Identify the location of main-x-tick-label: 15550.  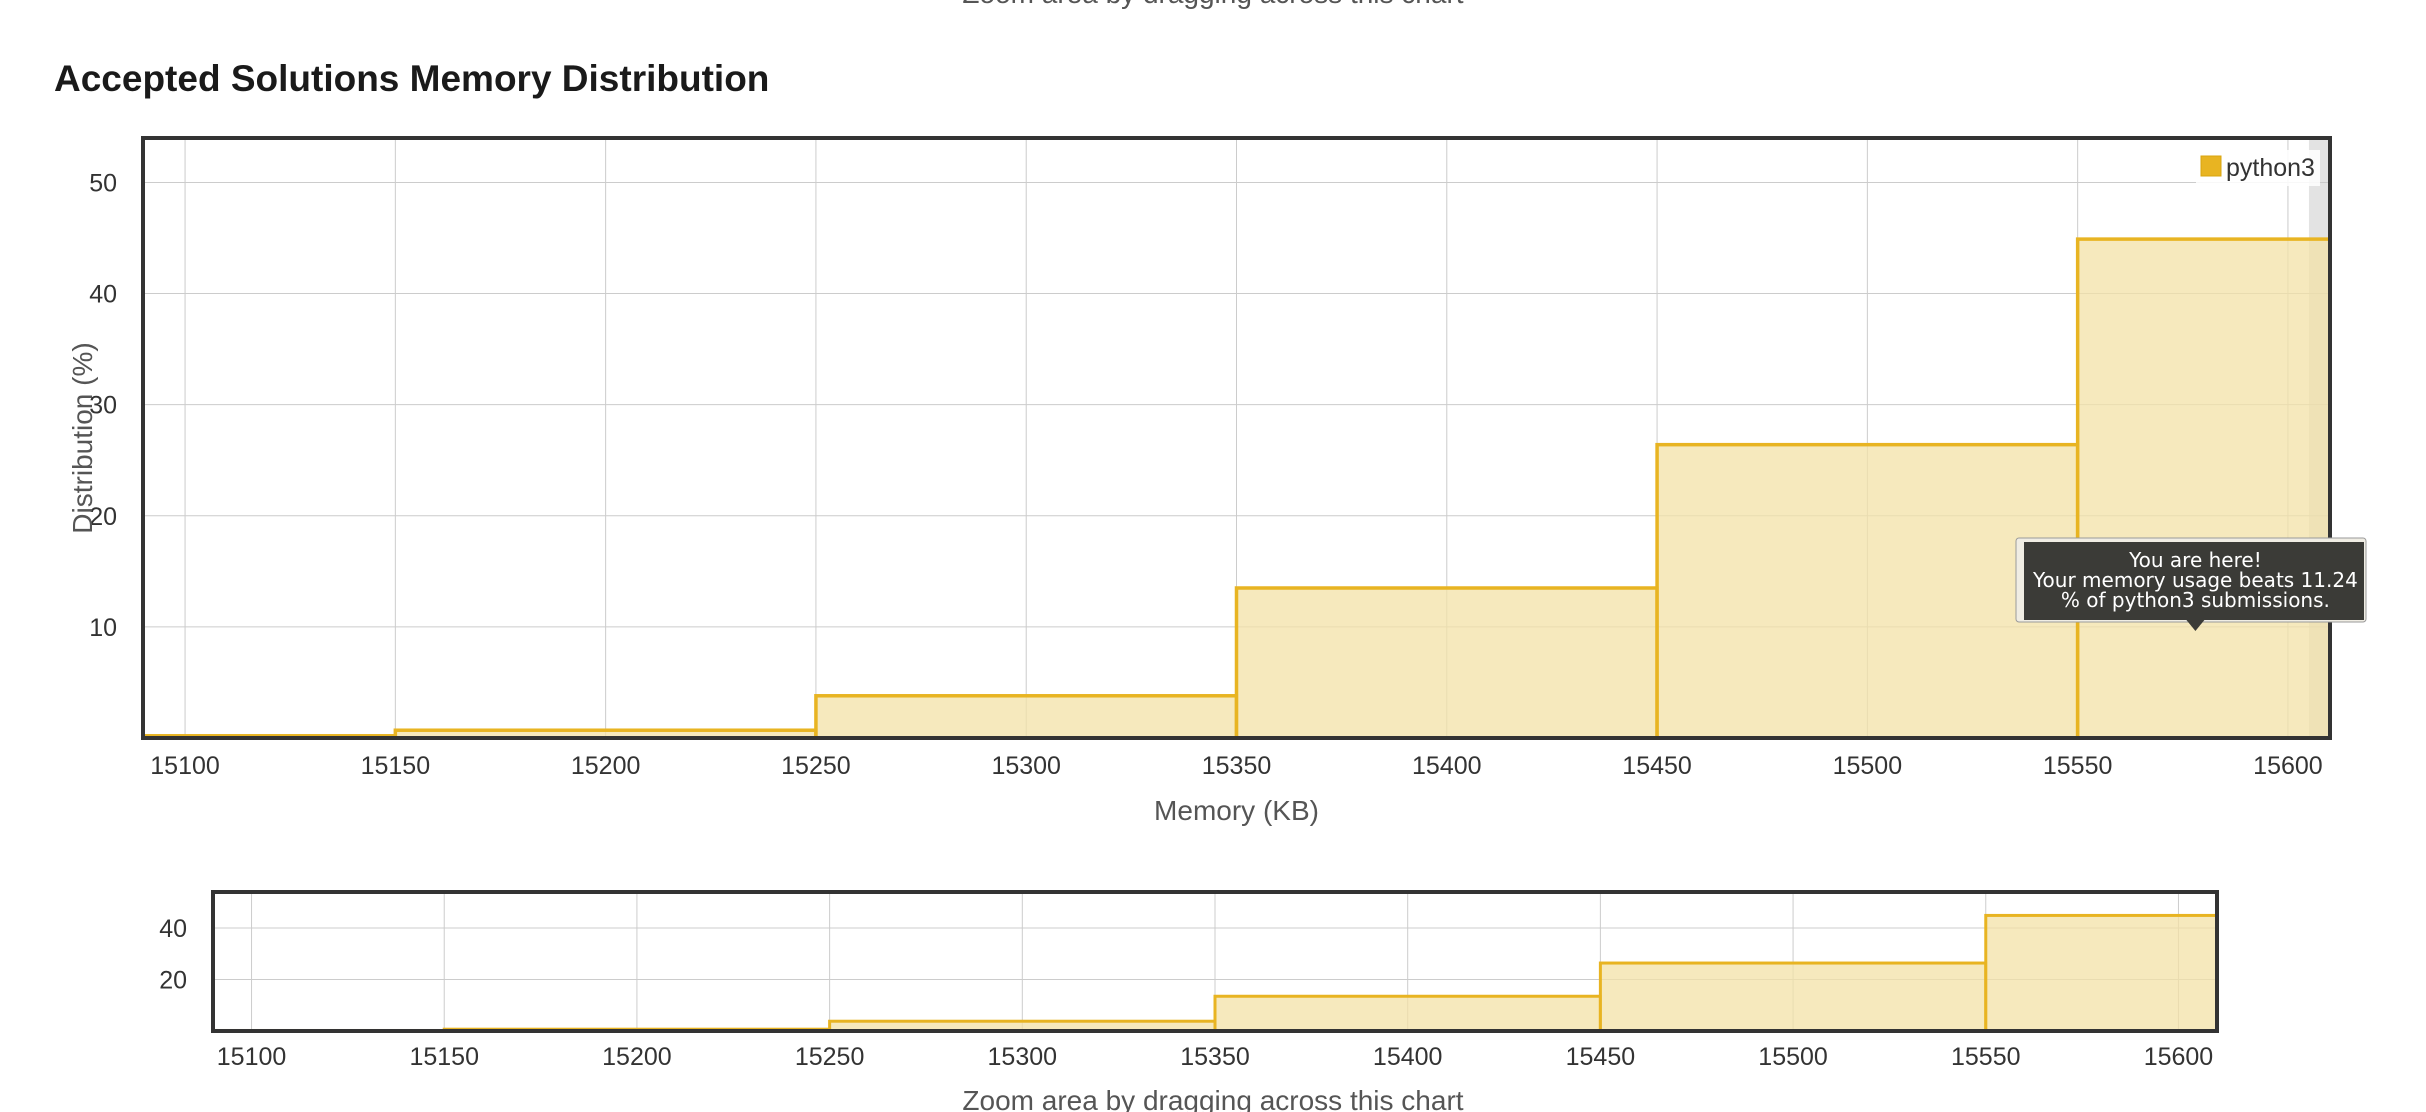
(2078, 766).